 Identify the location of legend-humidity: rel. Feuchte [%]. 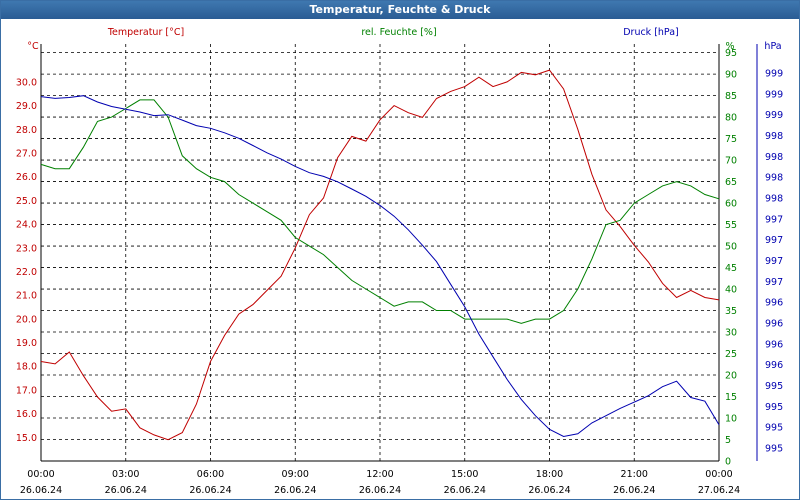
(398, 32).